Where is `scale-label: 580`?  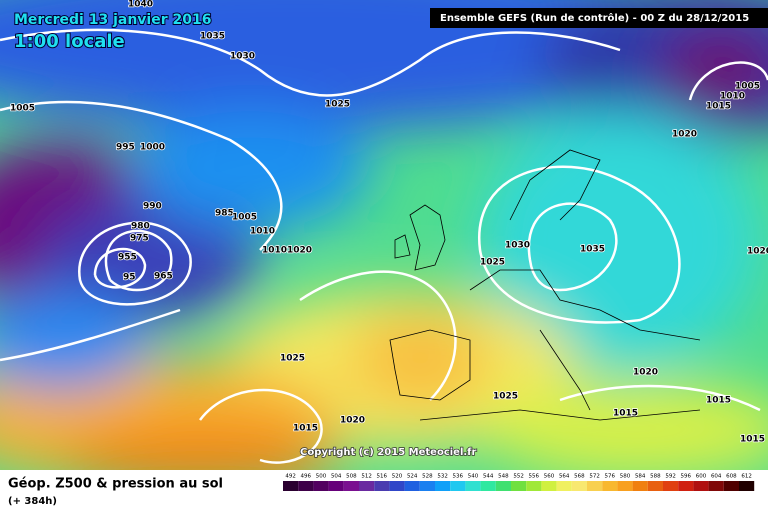
scale-label: 580 is located at coordinates (625, 477).